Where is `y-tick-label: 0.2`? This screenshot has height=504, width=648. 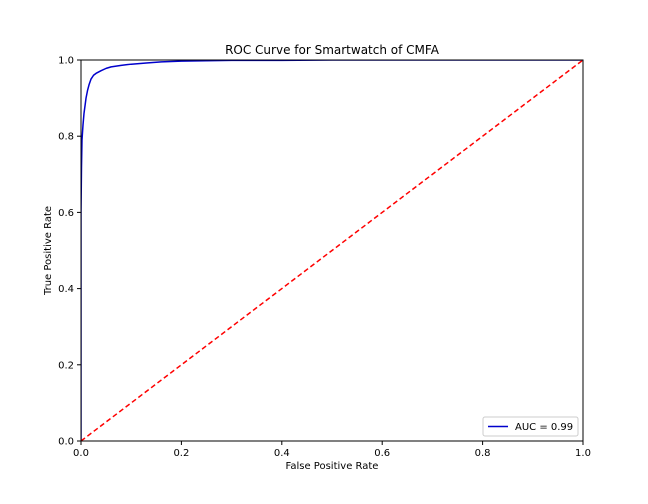
y-tick-label: 0.2 is located at coordinates (66, 365).